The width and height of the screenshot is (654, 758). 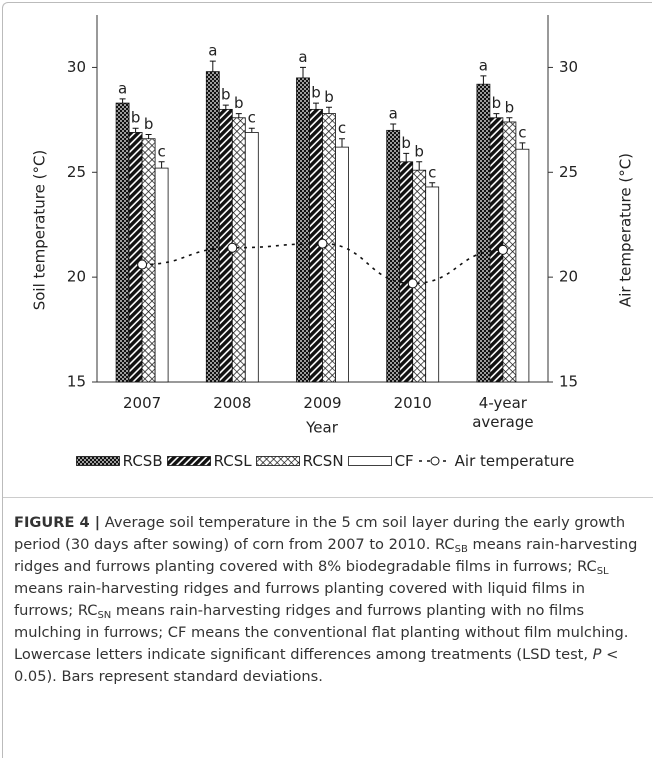 I want to click on legend-label: Air temperature, so click(x=514, y=461).